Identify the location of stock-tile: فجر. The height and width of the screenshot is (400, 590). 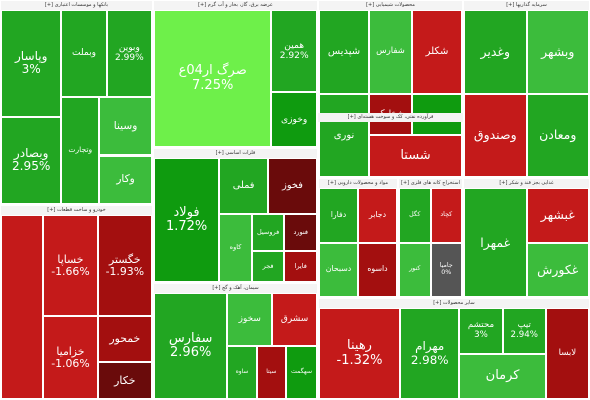
(268, 266).